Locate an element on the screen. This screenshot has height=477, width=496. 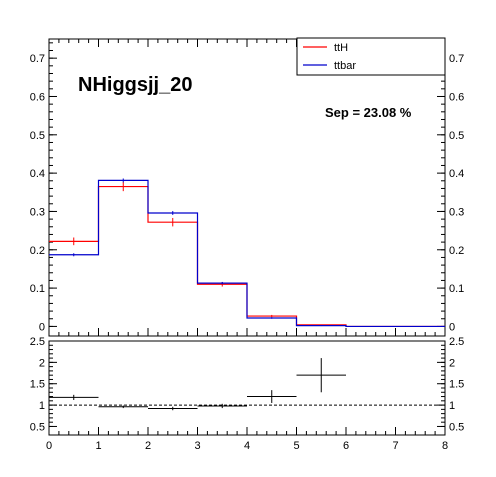
ratio-y-tick-label-left: 1 is located at coordinates (42, 406).